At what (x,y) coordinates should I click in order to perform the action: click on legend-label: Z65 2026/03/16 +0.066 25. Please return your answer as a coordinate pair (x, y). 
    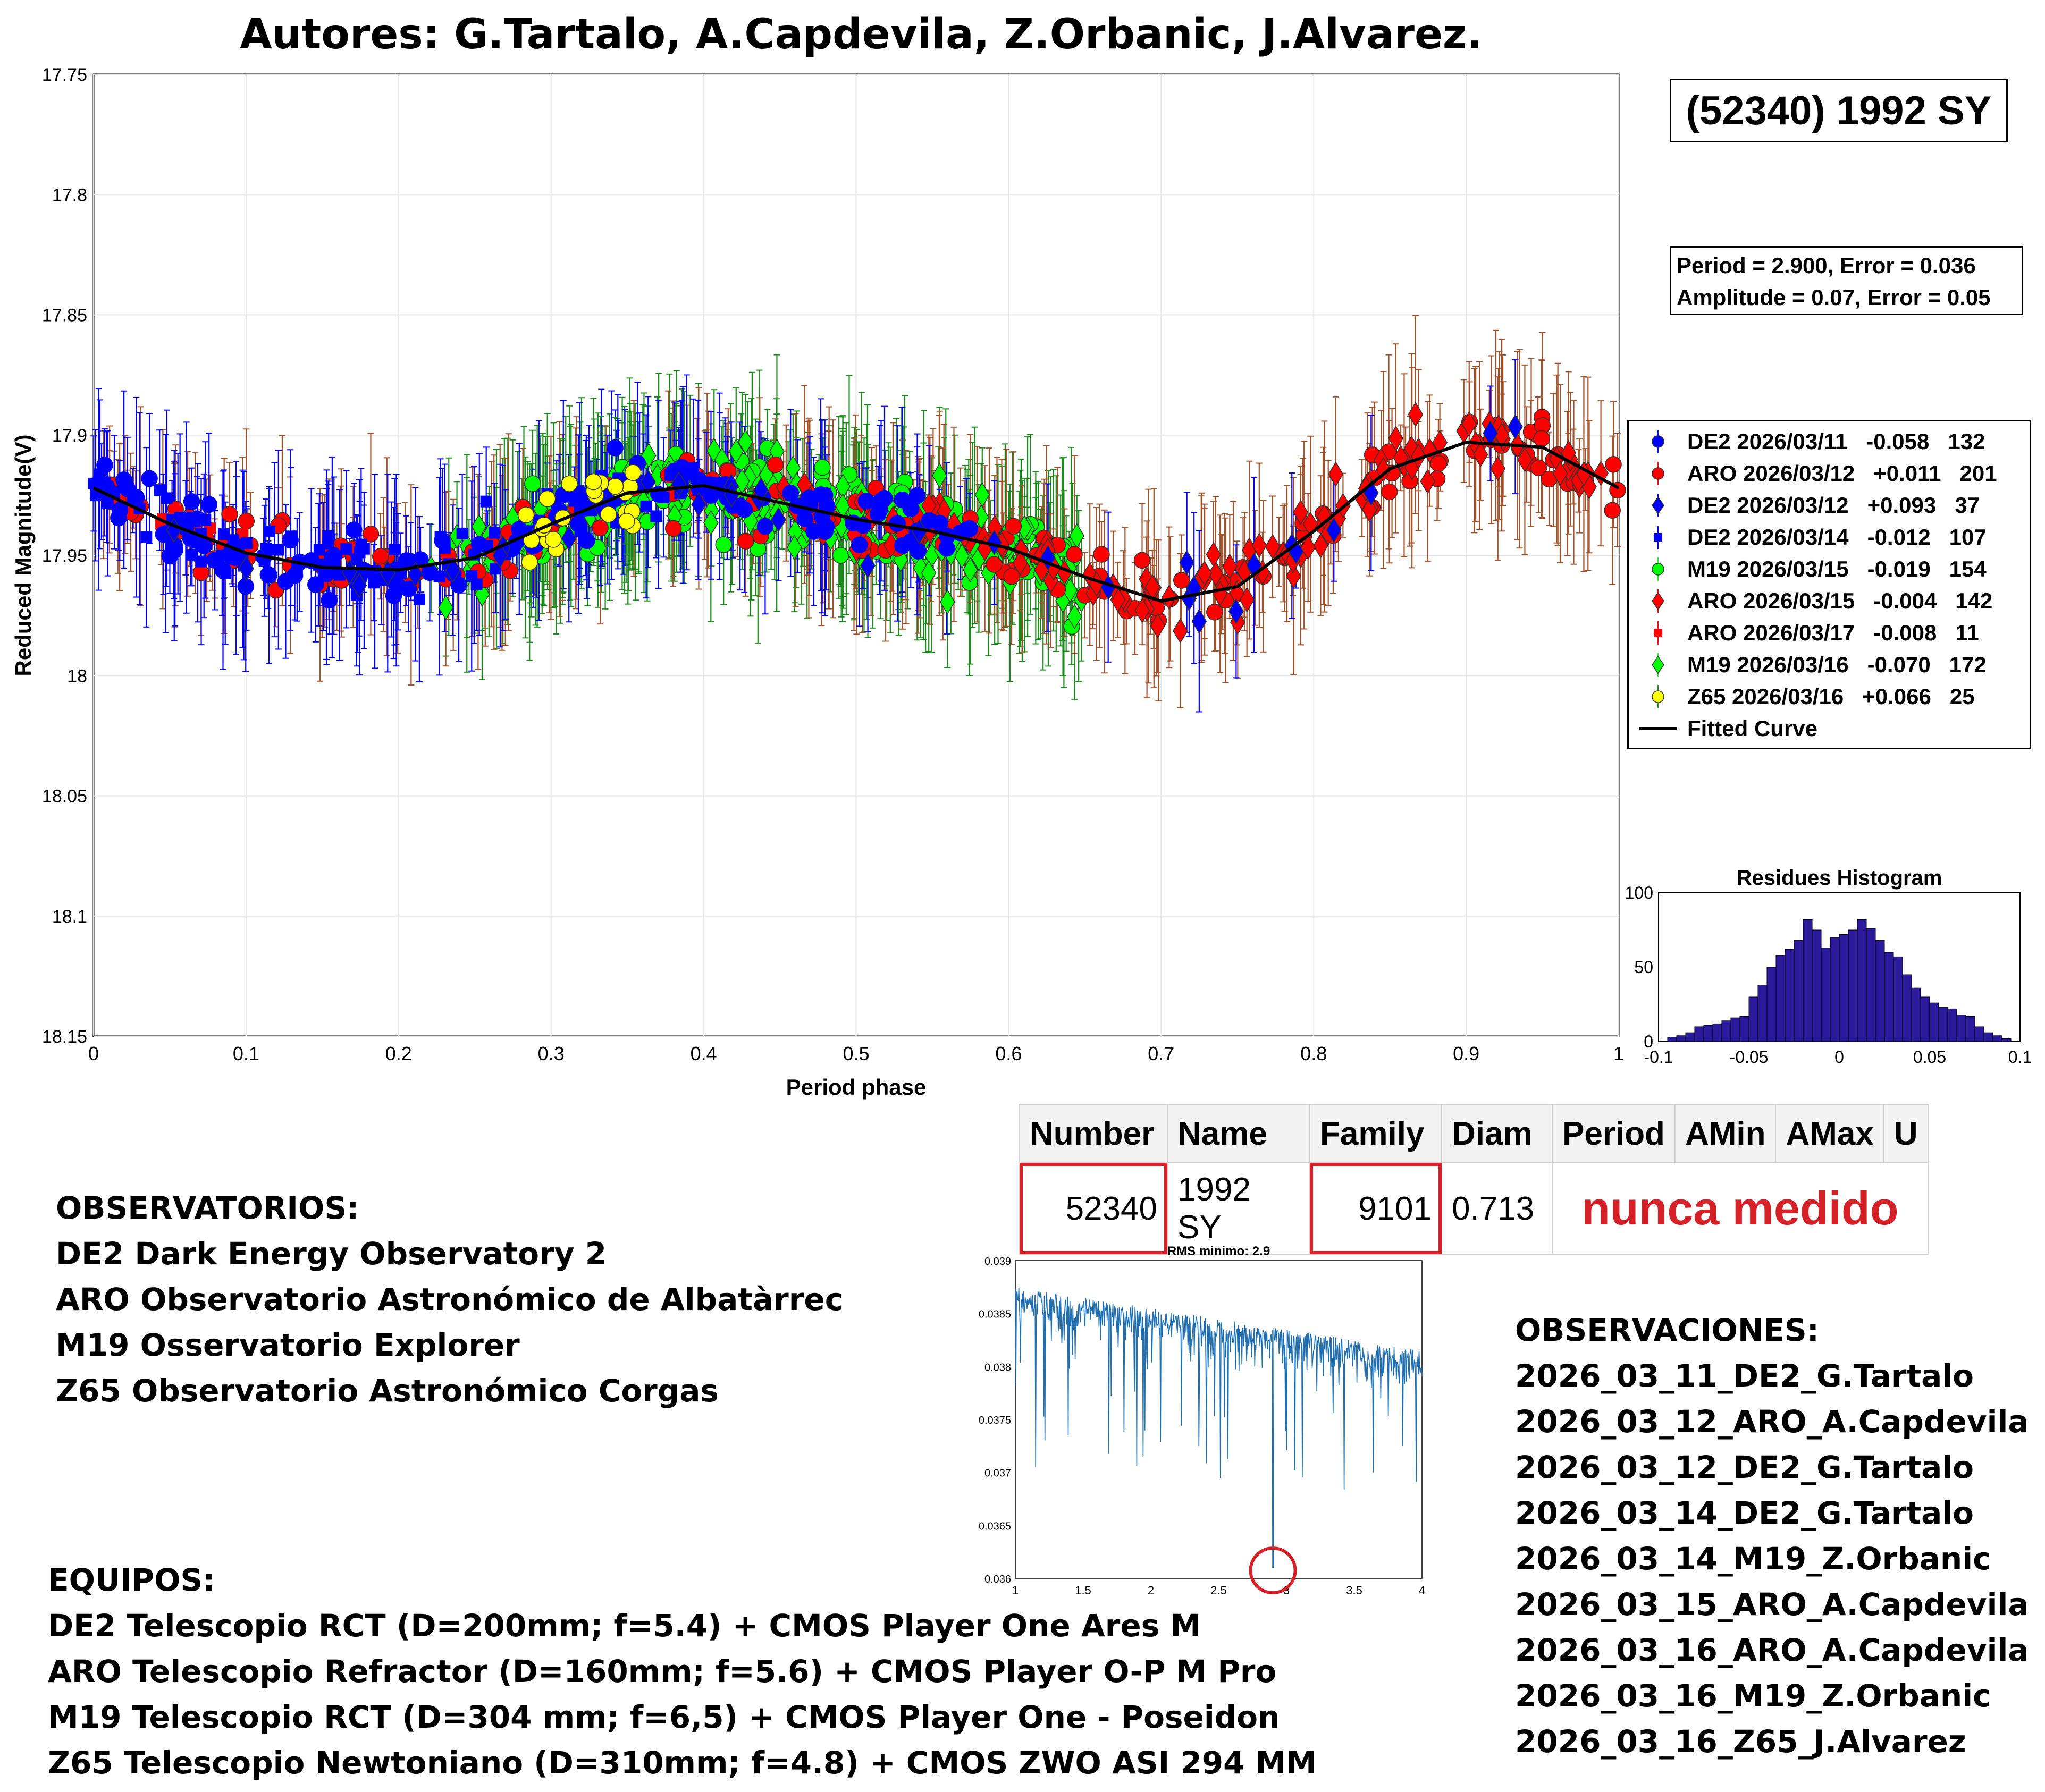
    Looking at the image, I should click on (1831, 696).